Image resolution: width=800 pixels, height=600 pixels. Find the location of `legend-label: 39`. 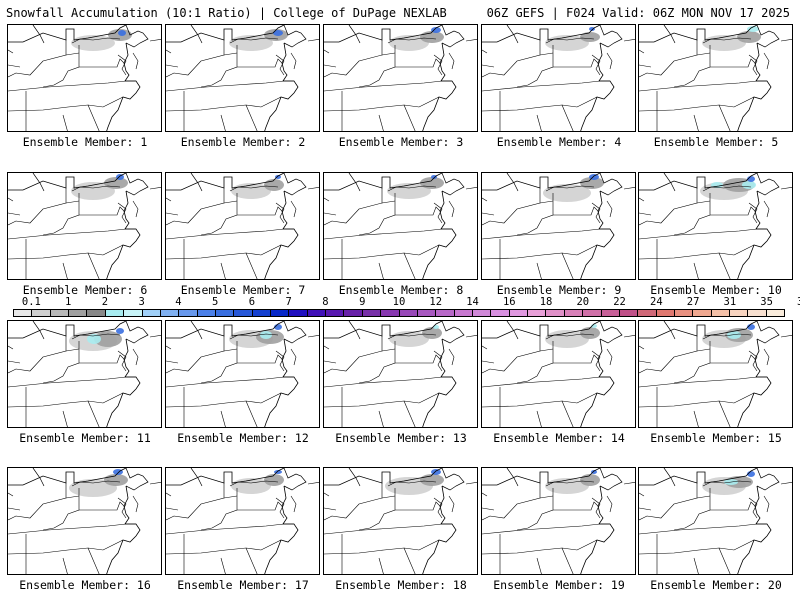

legend-label: 39 is located at coordinates (798, 302).